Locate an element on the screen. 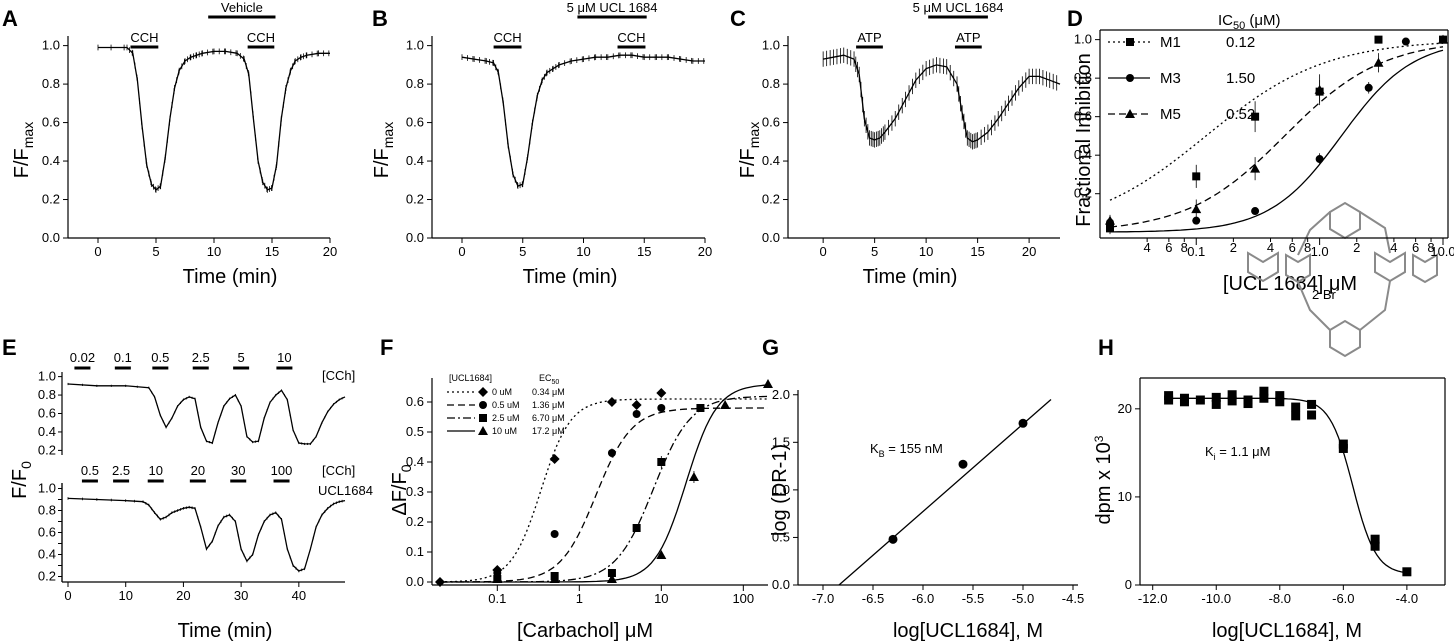 The width and height of the screenshot is (1454, 643). panel-e-top-concentration-label: 0.5 is located at coordinates (160, 357).